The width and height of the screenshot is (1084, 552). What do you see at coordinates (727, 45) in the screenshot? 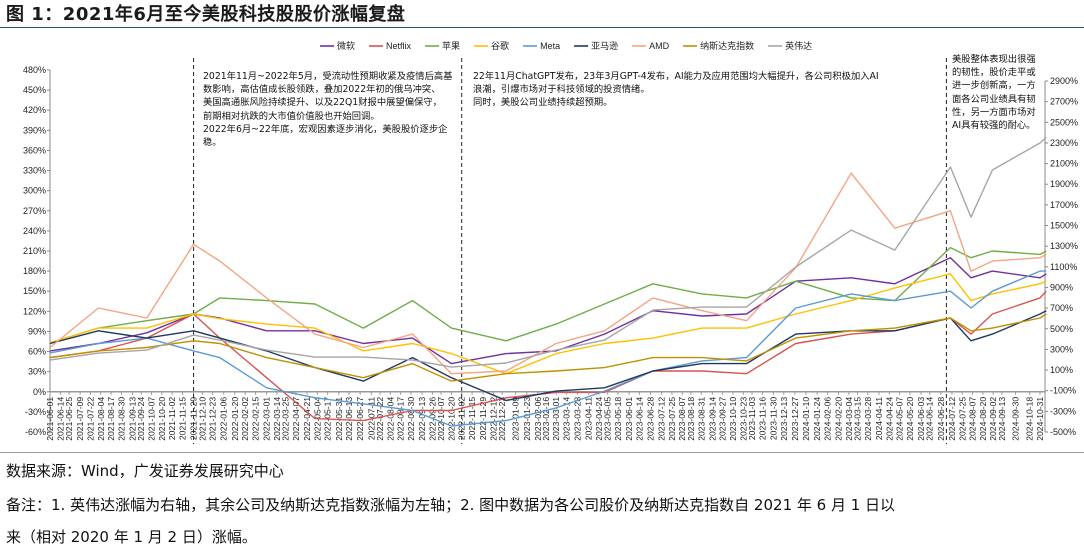
I see `legend-label: 纳斯达克指数` at bounding box center [727, 45].